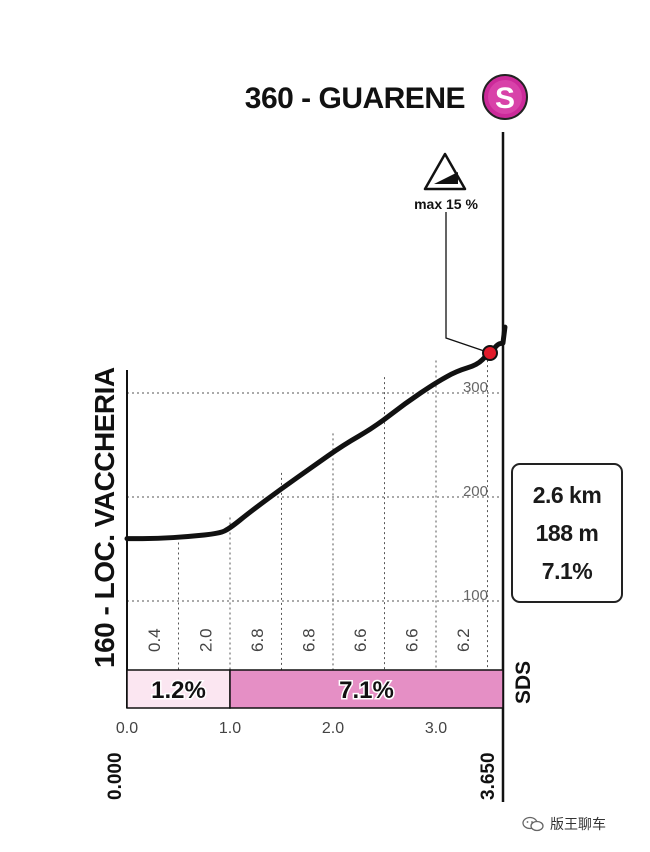 The image size is (650, 852). What do you see at coordinates (333, 728) in the screenshot?
I see `x-tick-label: 2.0` at bounding box center [333, 728].